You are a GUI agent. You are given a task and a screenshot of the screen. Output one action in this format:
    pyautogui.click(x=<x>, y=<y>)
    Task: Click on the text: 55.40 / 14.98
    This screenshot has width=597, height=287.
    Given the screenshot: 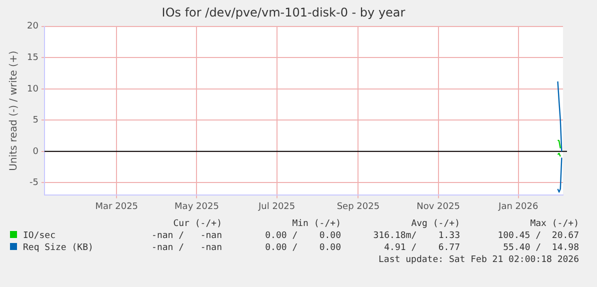 What is the action you would take?
    pyautogui.click(x=540, y=248)
    